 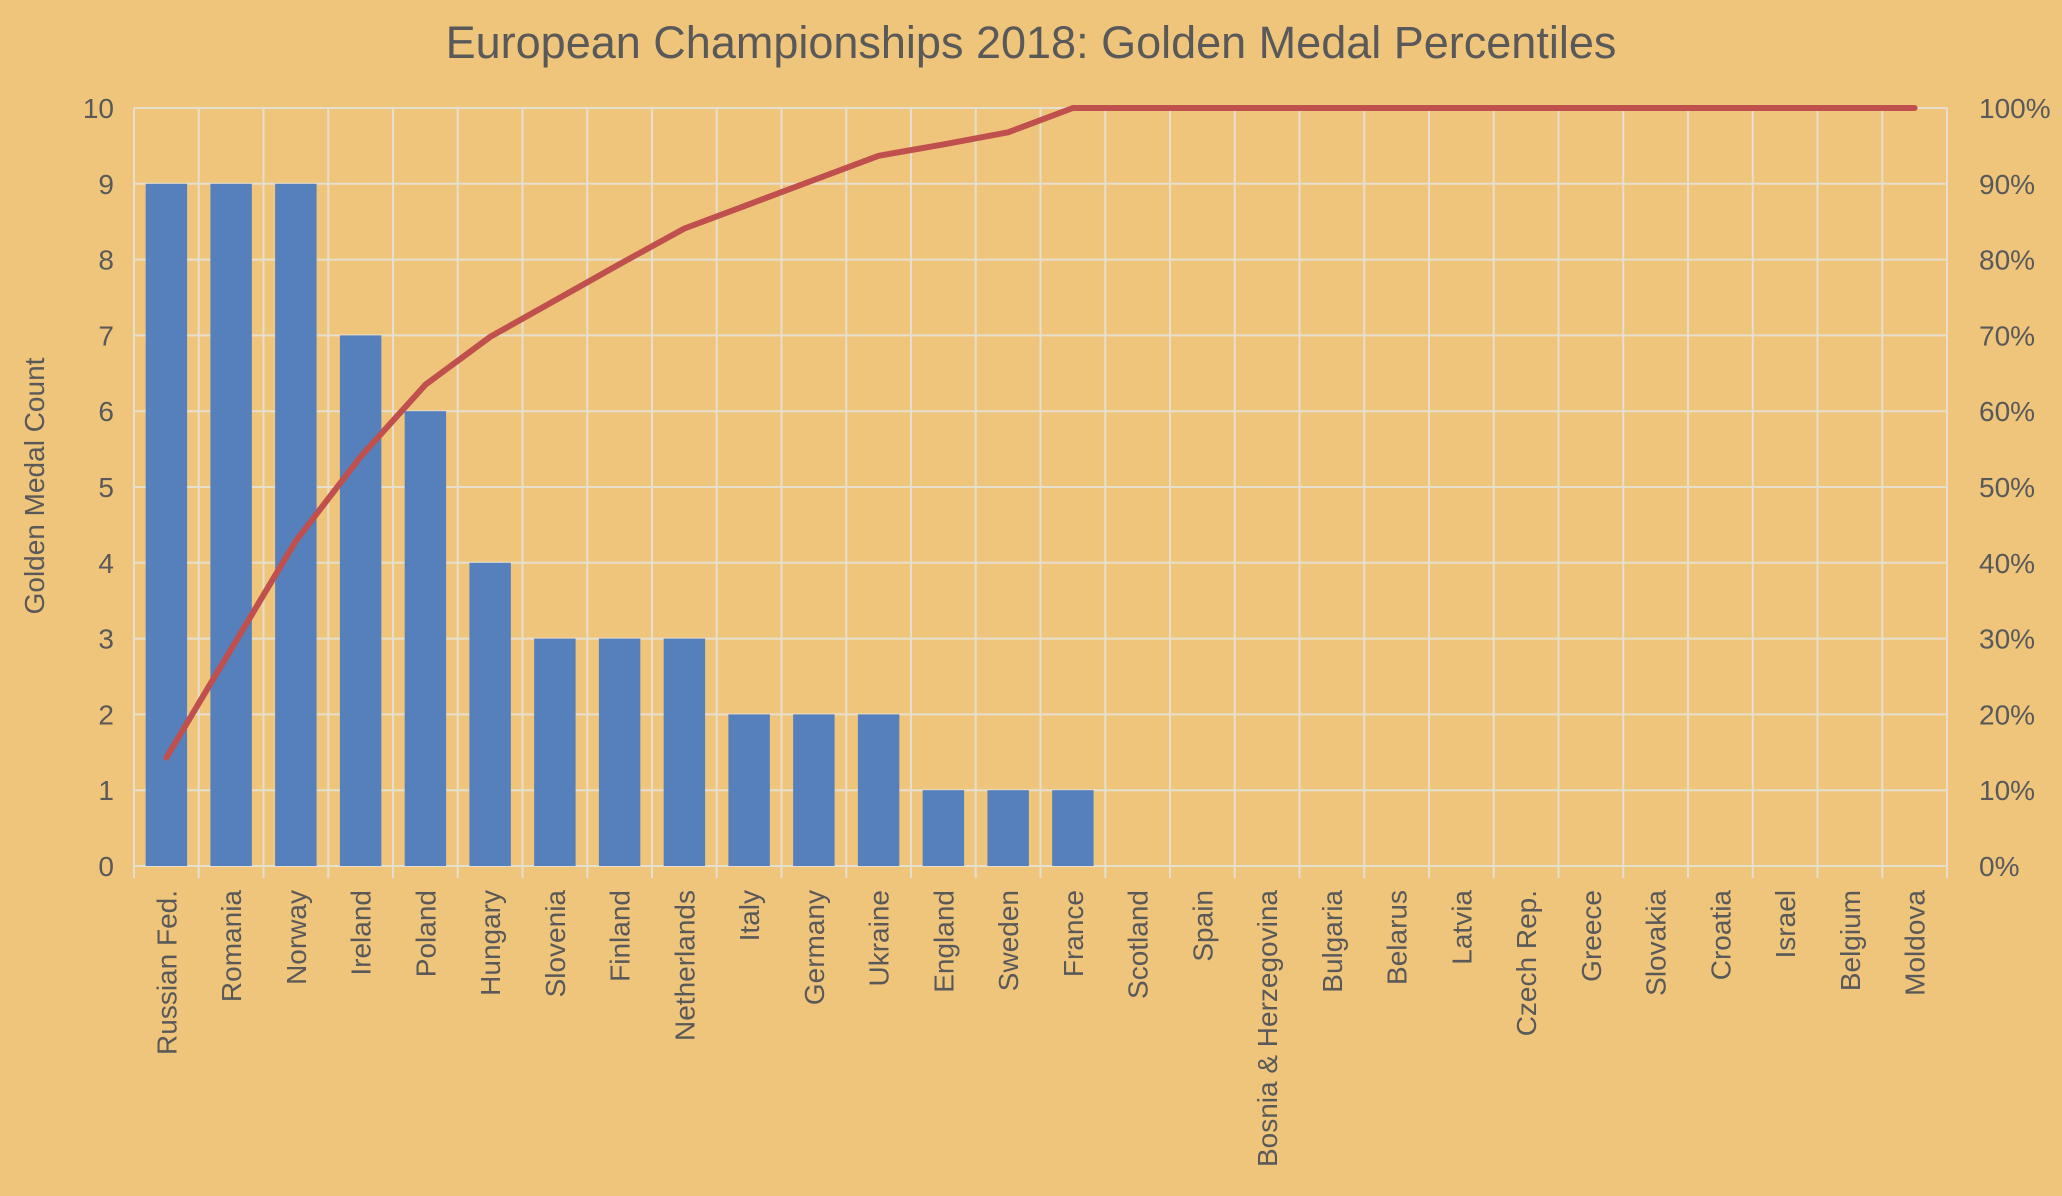 I want to click on left-tick-label: 9, so click(x=106, y=184).